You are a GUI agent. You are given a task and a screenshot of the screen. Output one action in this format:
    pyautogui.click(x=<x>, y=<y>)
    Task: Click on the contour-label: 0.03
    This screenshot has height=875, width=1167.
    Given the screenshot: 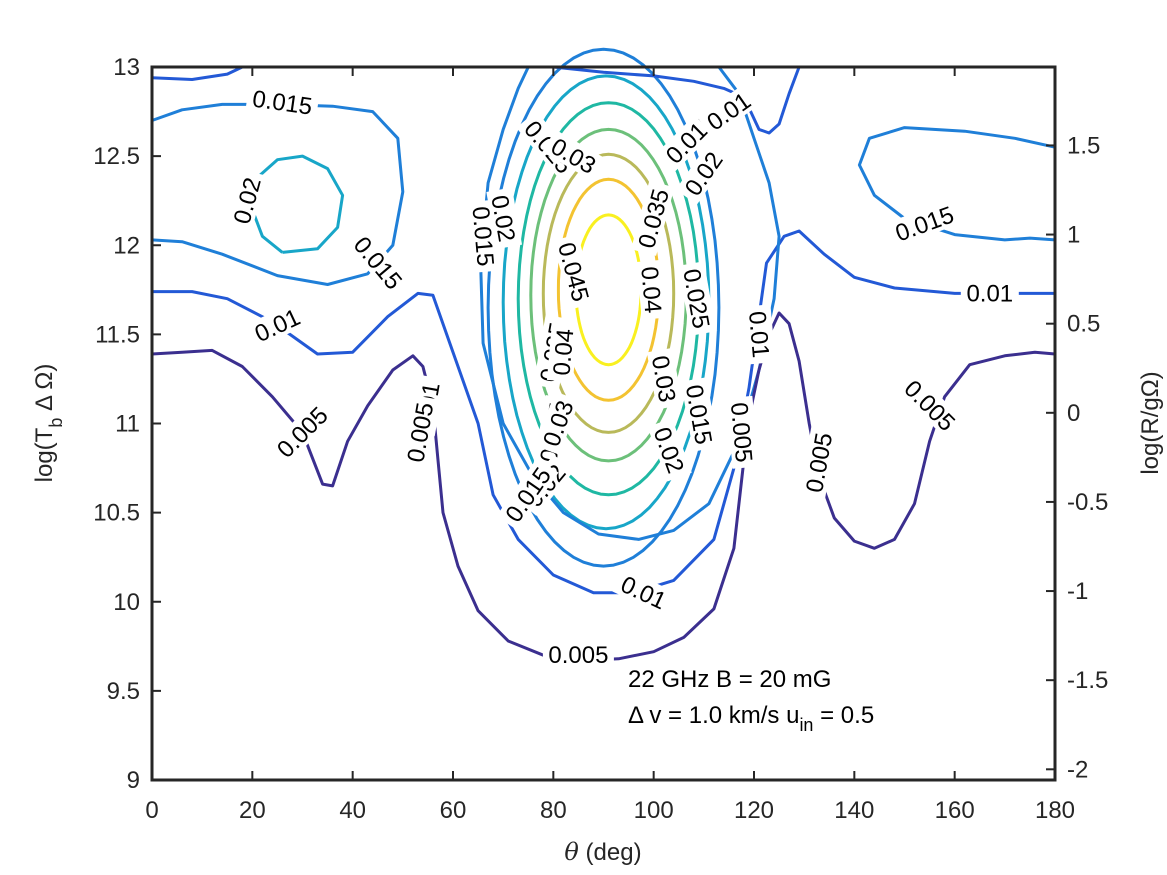 What is the action you would take?
    pyautogui.click(x=664, y=378)
    